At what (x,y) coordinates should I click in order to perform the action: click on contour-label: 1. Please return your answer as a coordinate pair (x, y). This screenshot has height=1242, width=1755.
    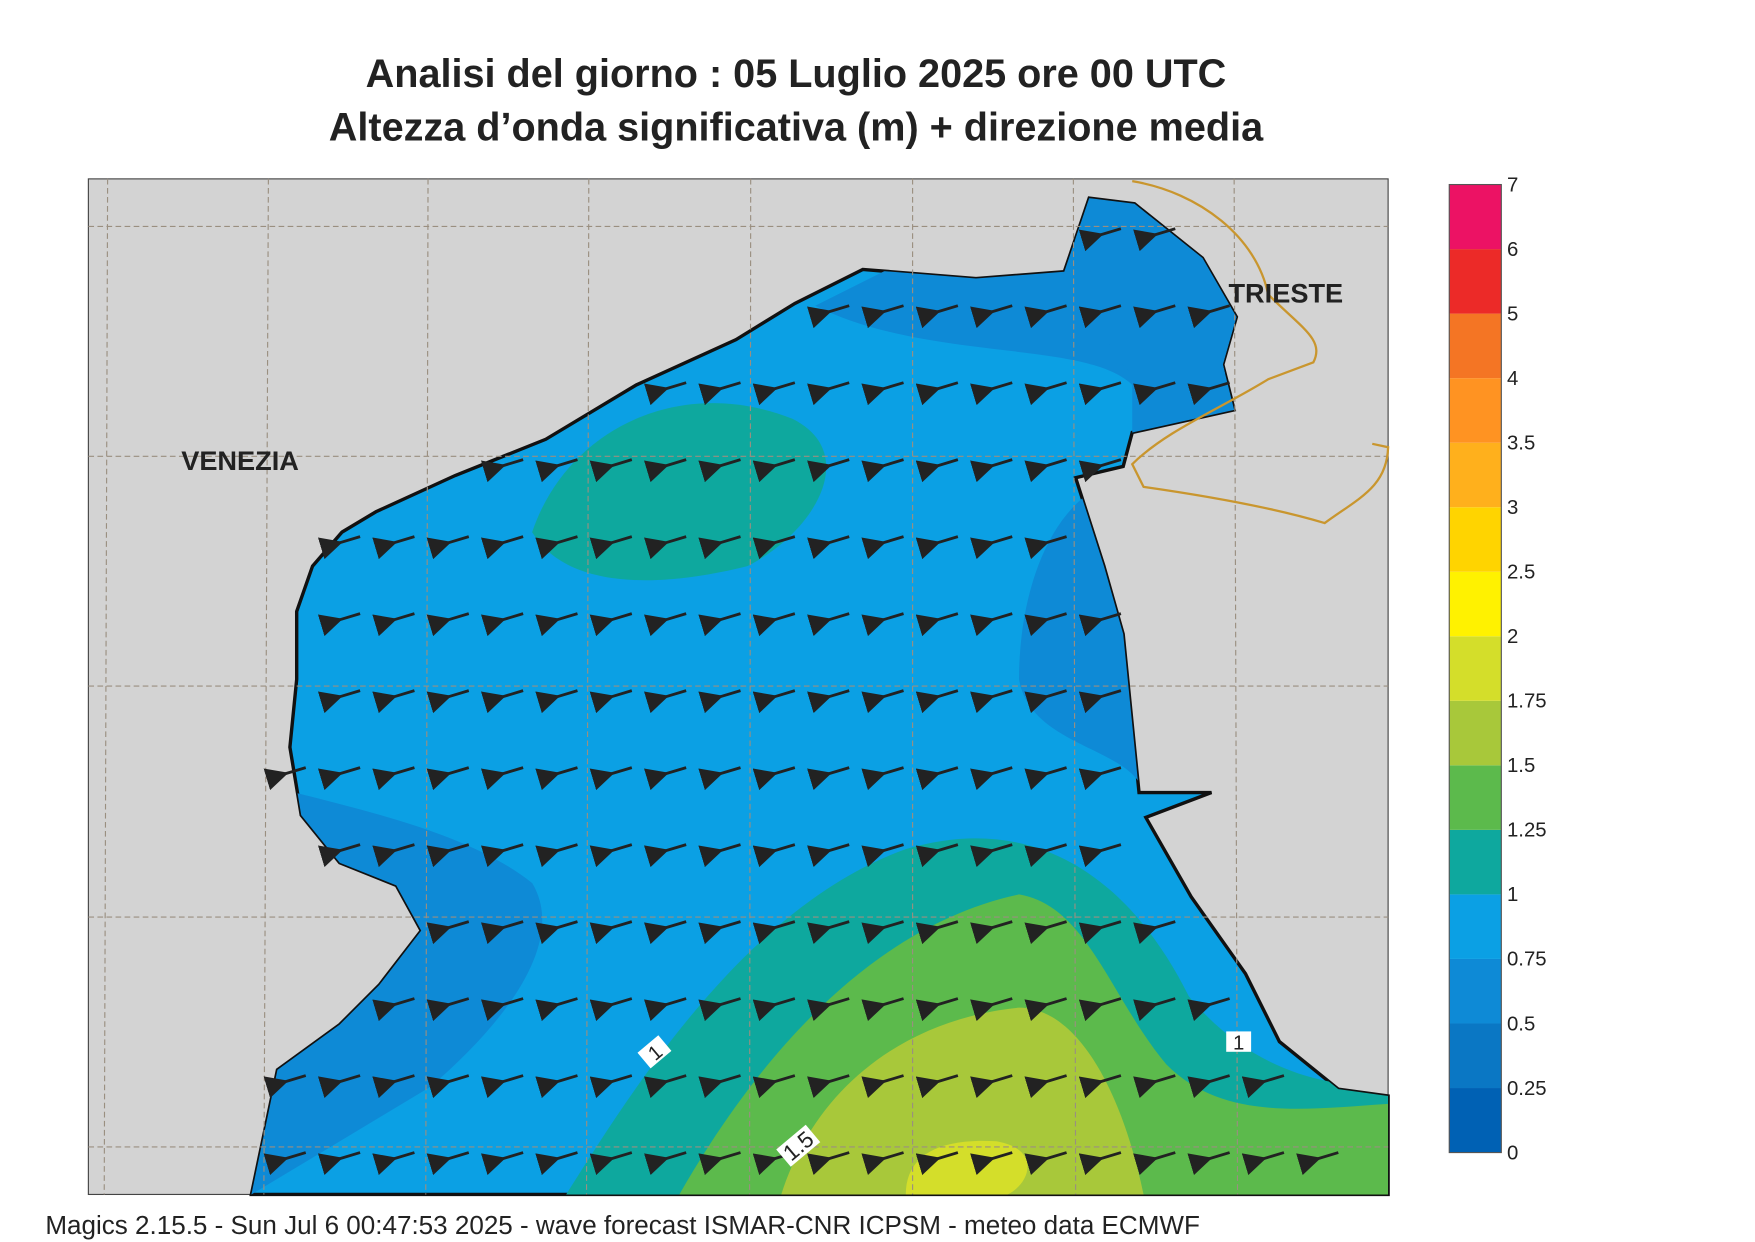
    Looking at the image, I should click on (1238, 1044).